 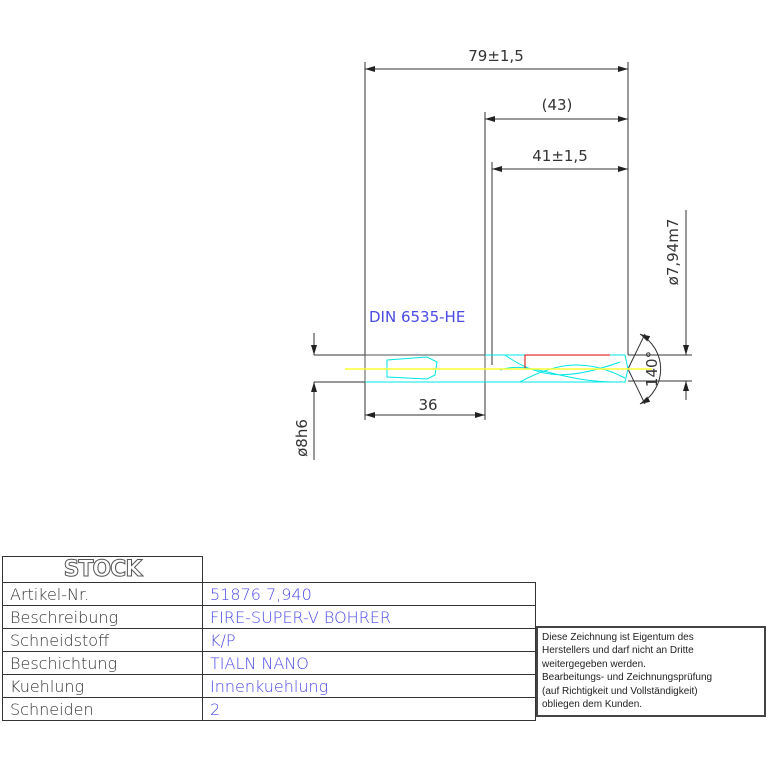 What do you see at coordinates (269, 709) in the screenshot?
I see `table-row: Schneiden 2` at bounding box center [269, 709].